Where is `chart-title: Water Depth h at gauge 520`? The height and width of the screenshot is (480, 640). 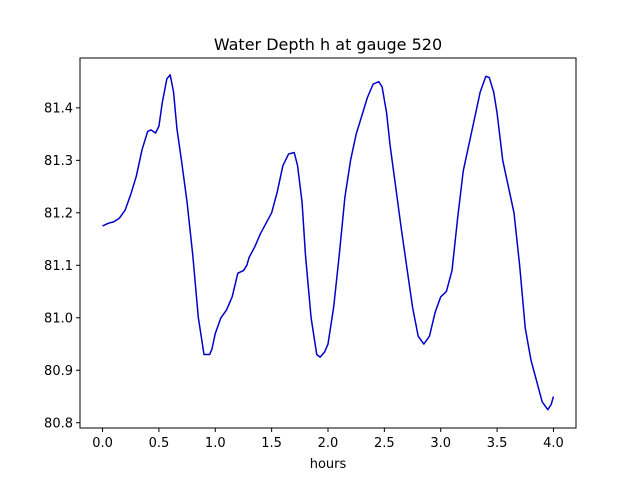
chart-title: Water Depth h at gauge 520 is located at coordinates (328, 44).